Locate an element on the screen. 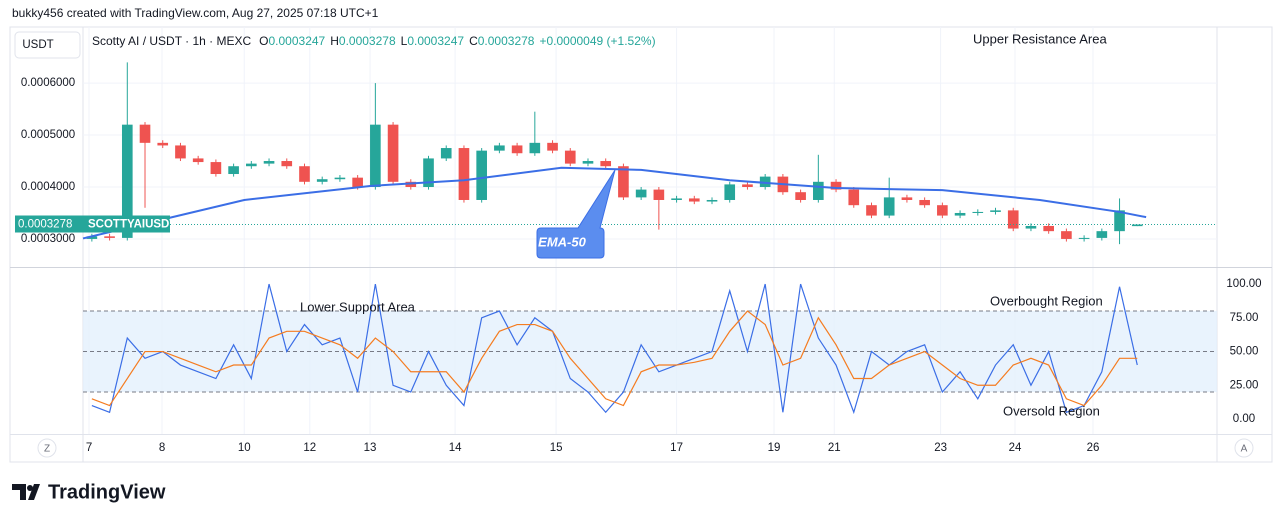 This screenshot has height=522, width=1281. legend-item: O is located at coordinates (263, 41).